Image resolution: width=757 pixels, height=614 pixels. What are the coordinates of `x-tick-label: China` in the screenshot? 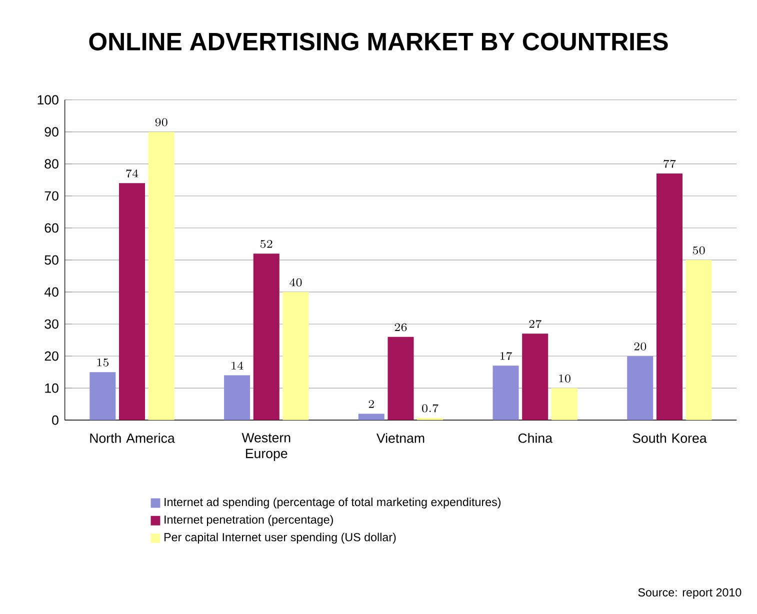 It's located at (535, 438).